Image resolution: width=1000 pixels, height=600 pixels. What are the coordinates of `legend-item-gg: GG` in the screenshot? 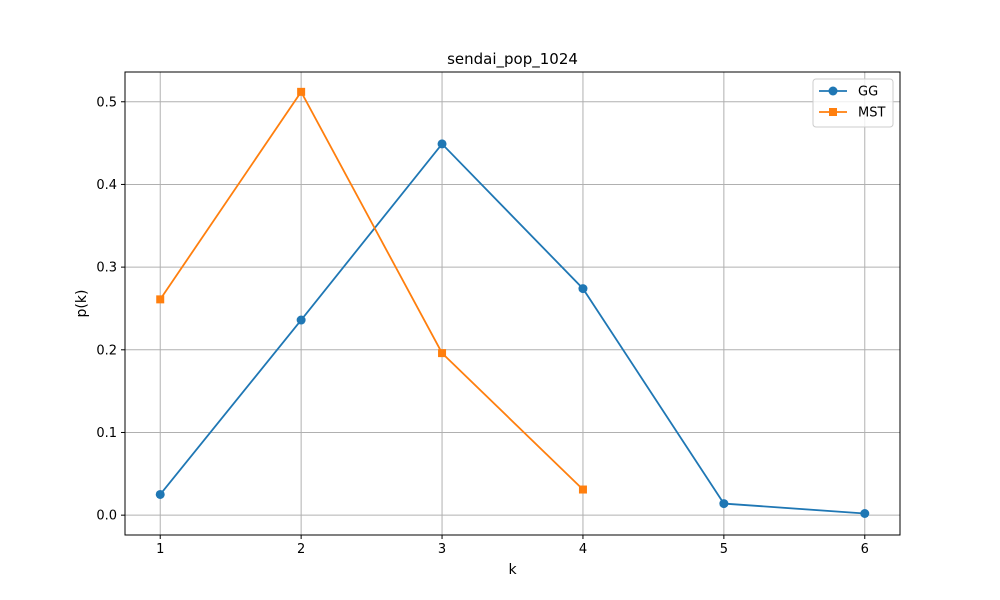 It's located at (848, 92).